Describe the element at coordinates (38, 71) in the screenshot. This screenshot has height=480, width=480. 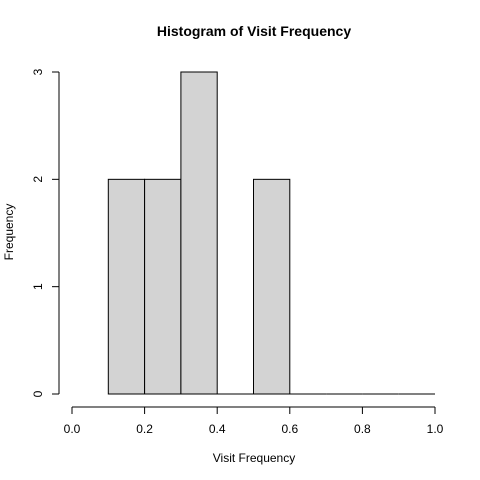
I see `y-tick-label: 3` at that location.